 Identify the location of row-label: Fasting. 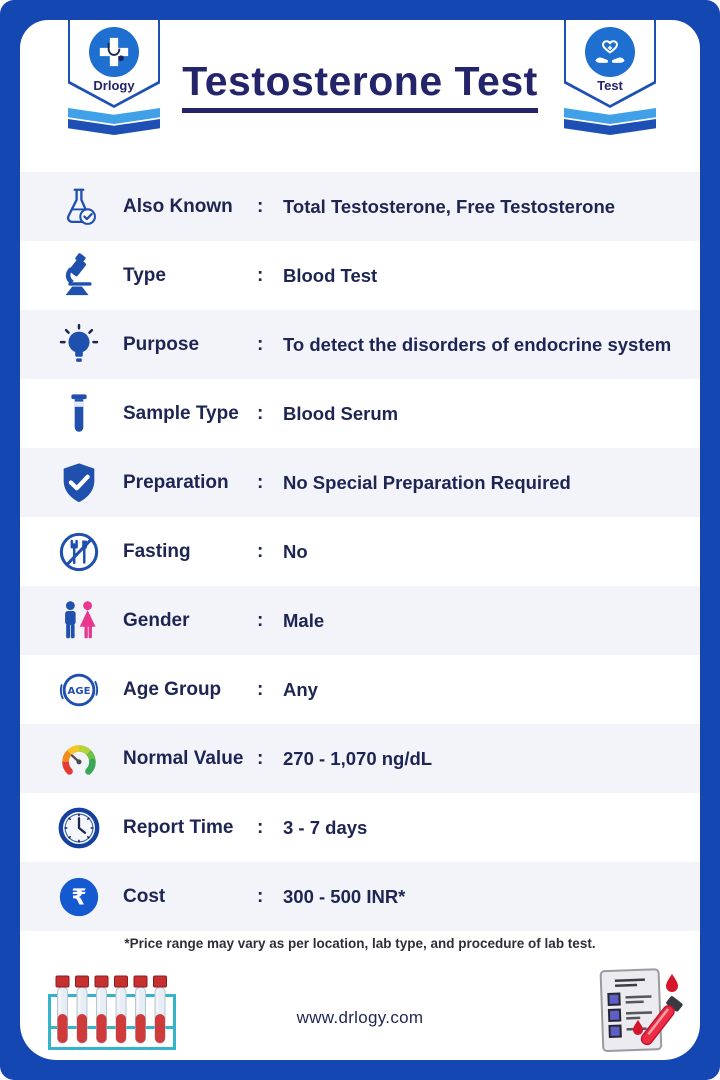
(157, 551).